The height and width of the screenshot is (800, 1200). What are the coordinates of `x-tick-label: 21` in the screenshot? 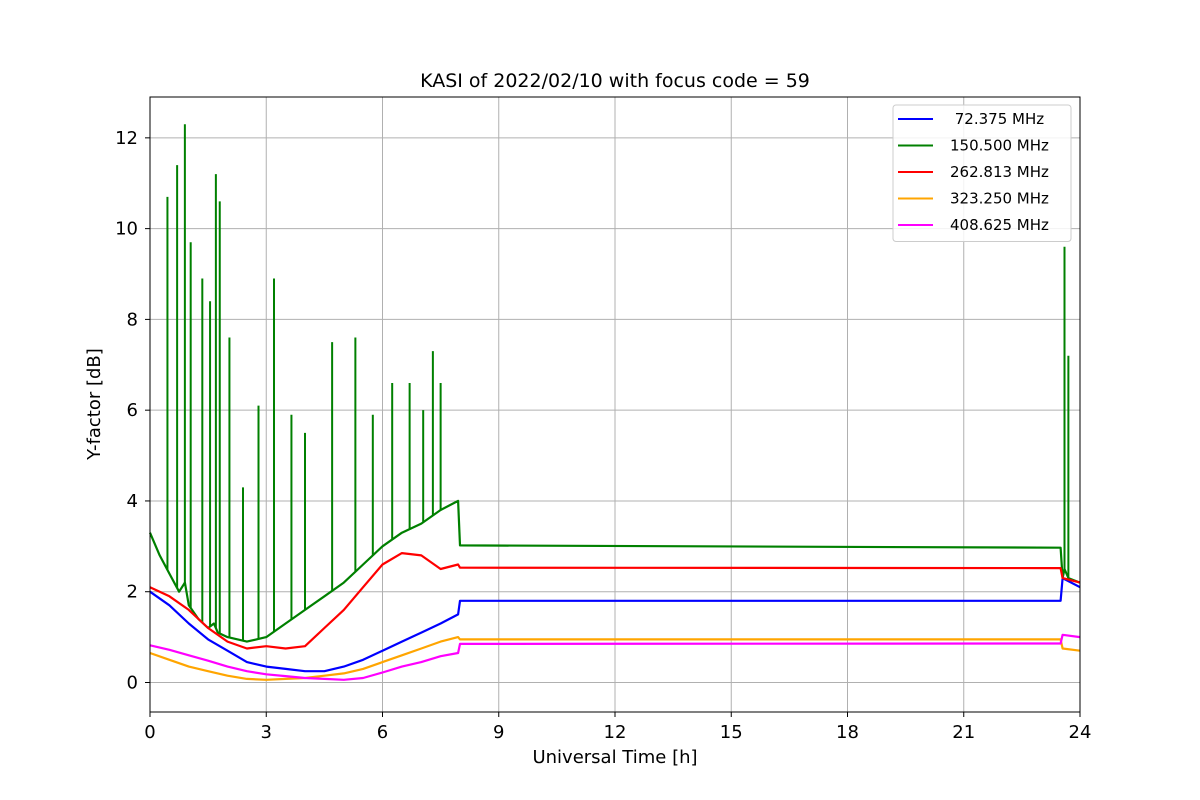 It's located at (963, 732).